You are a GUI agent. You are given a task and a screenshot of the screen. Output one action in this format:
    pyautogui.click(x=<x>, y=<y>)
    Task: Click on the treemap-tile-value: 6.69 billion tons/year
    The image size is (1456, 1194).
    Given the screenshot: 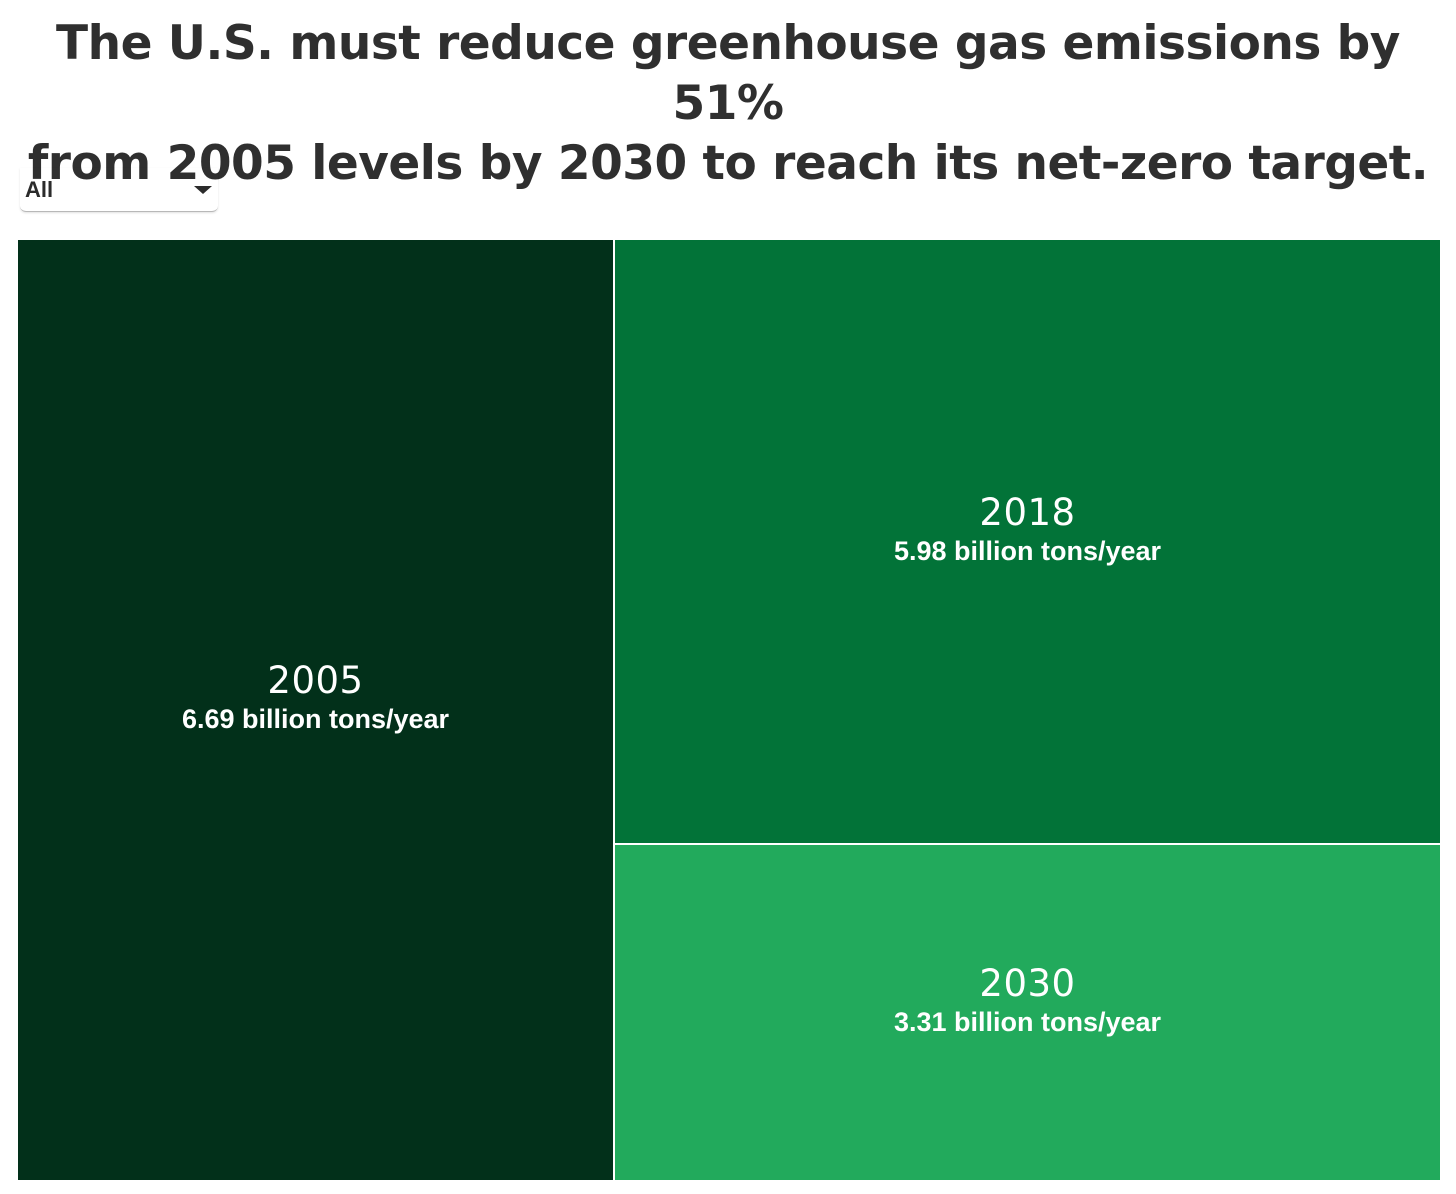 What is the action you would take?
    pyautogui.click(x=315, y=719)
    